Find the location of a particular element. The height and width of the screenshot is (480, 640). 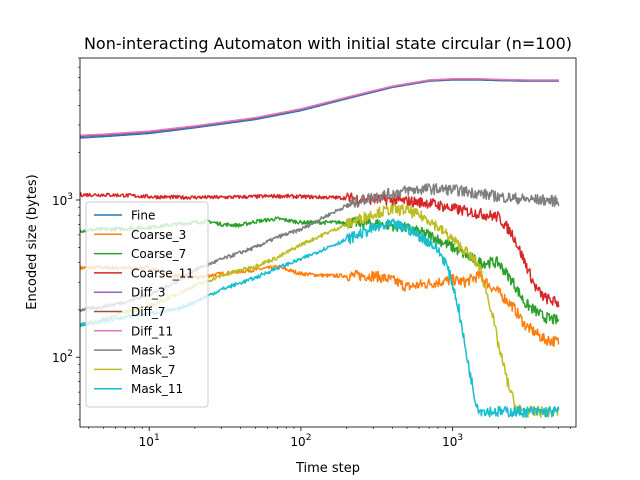

legend-label: Diff_7 is located at coordinates (148, 312).